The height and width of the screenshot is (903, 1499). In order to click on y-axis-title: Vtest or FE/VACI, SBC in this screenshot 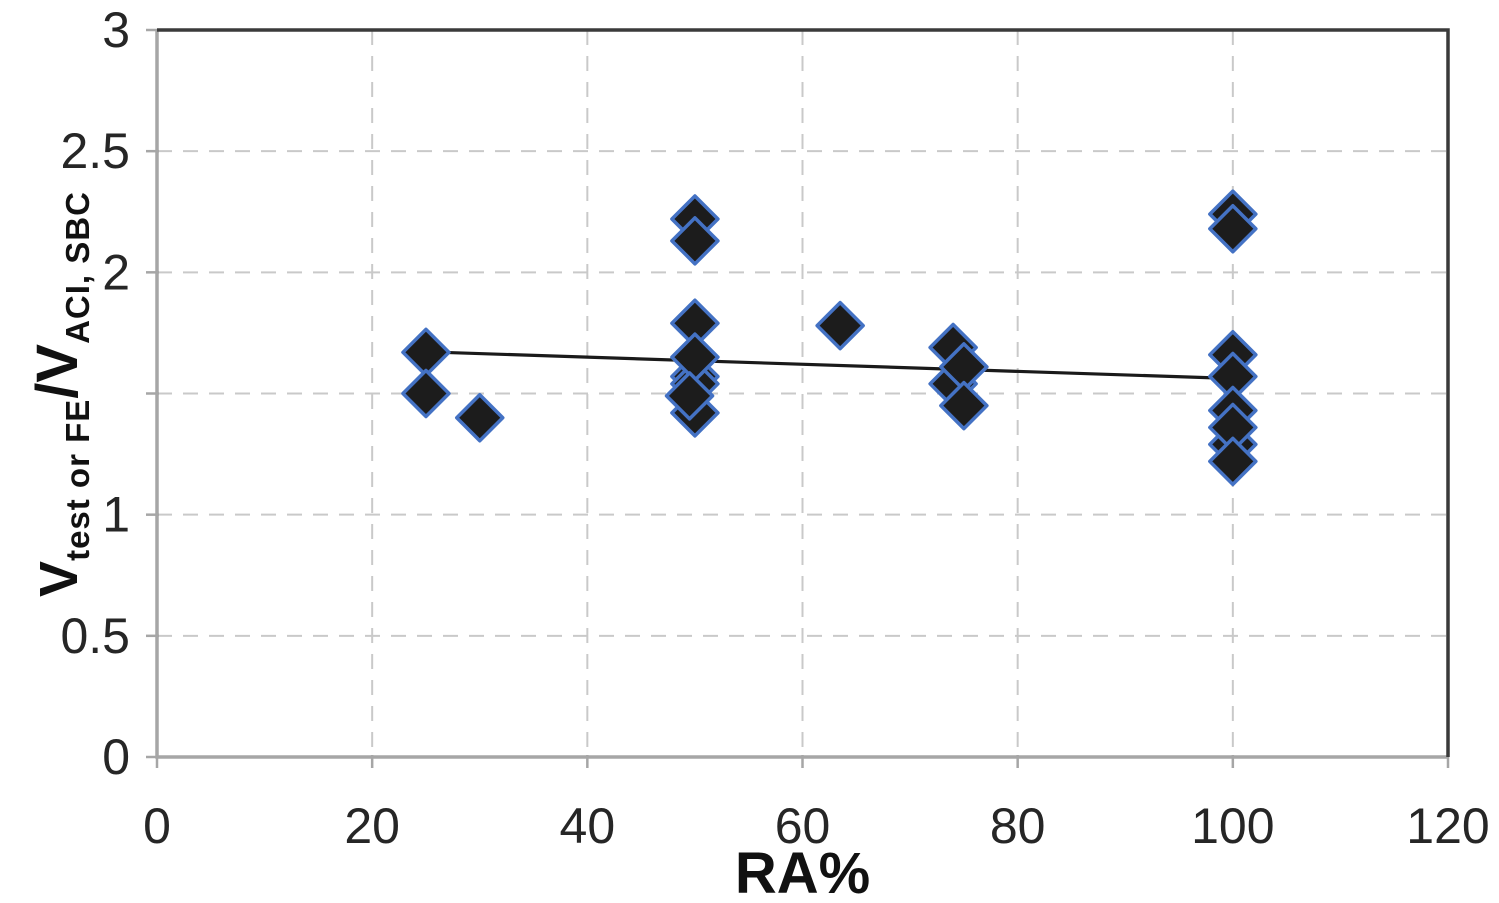, I will do `click(58, 394)`.